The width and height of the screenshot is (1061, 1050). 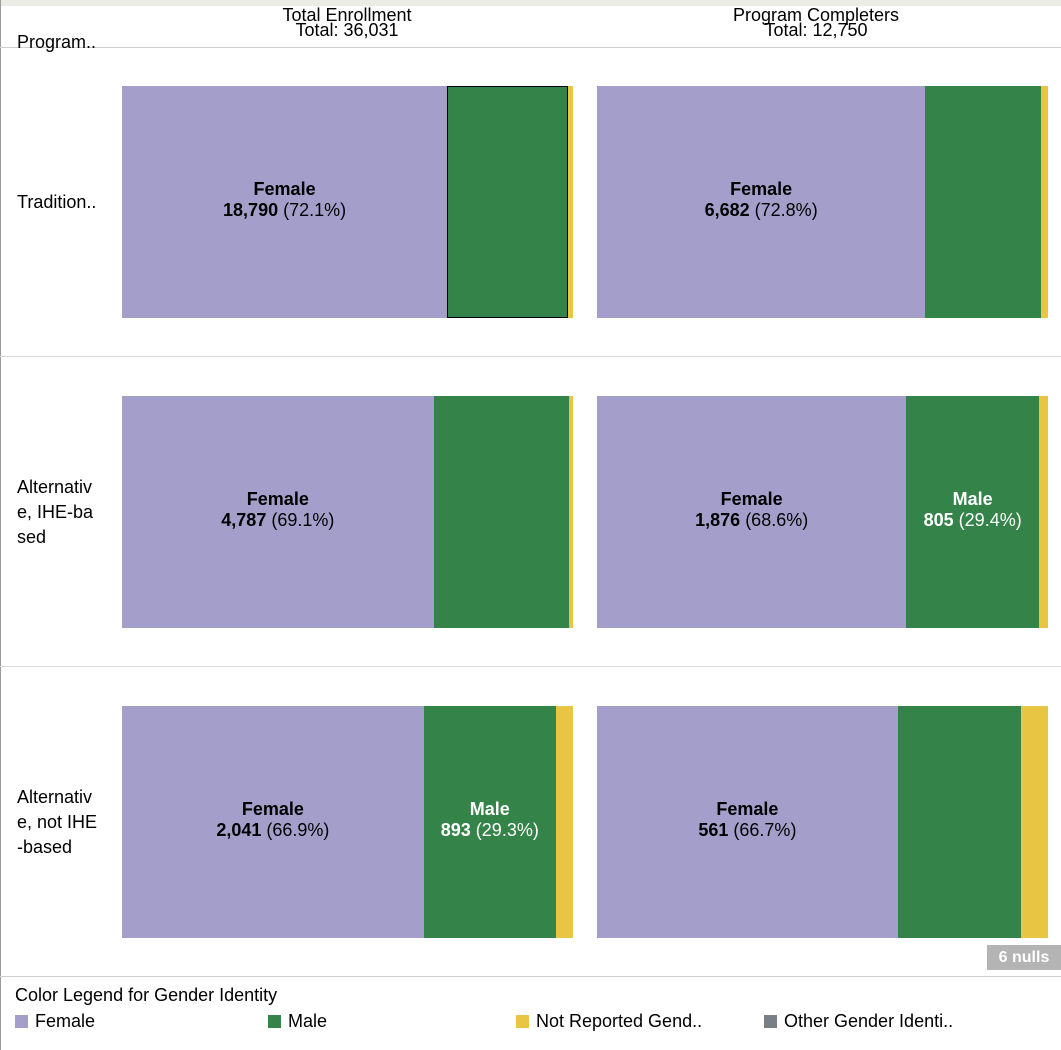 I want to click on legend-label: Male, so click(x=308, y=1021).